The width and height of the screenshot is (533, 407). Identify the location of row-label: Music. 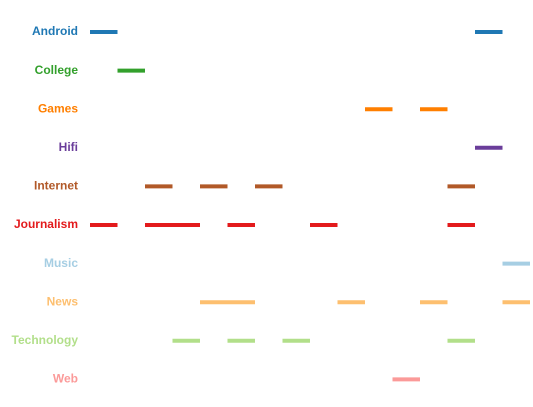
(61, 263).